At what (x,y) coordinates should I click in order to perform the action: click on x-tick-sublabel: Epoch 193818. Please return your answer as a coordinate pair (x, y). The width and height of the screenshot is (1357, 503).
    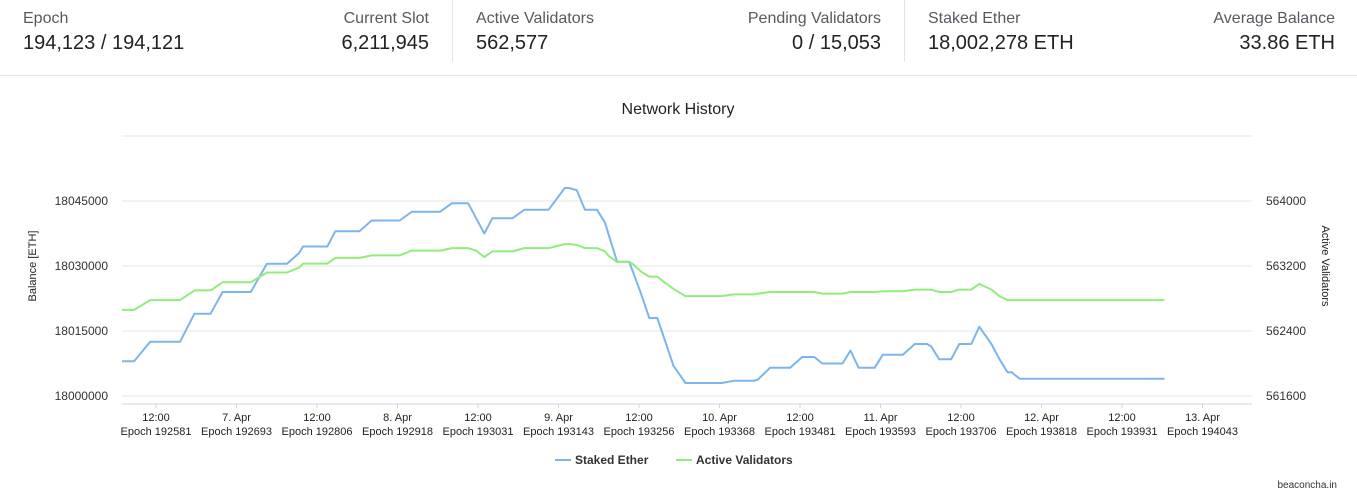
    Looking at the image, I should click on (1041, 432).